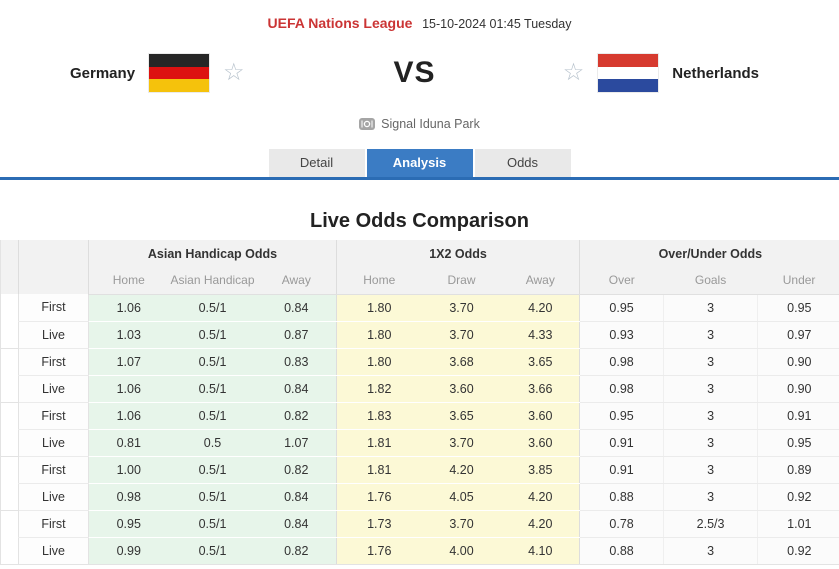  Describe the element at coordinates (9, 267) in the screenshot. I see `bookmaker-header` at that location.